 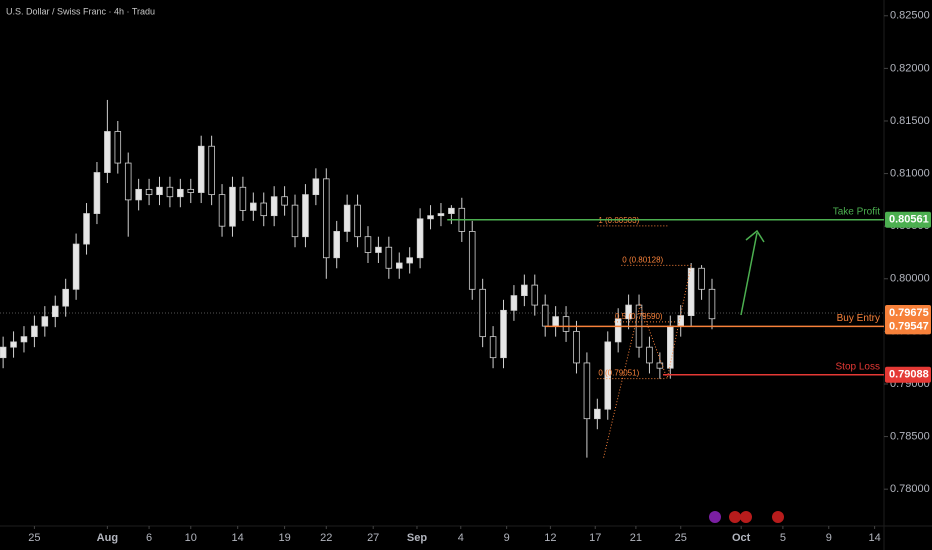 I want to click on y-tick-label: 0.81000, so click(x=910, y=173).